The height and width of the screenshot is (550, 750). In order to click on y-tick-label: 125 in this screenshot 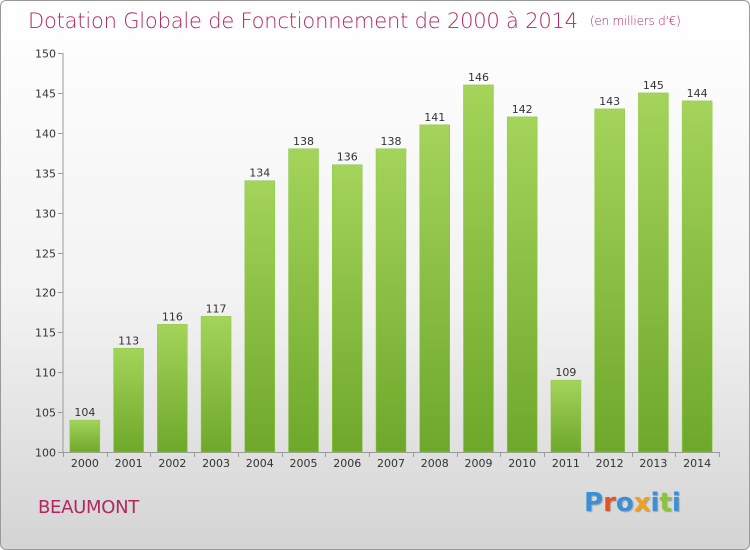, I will do `click(45, 254)`.